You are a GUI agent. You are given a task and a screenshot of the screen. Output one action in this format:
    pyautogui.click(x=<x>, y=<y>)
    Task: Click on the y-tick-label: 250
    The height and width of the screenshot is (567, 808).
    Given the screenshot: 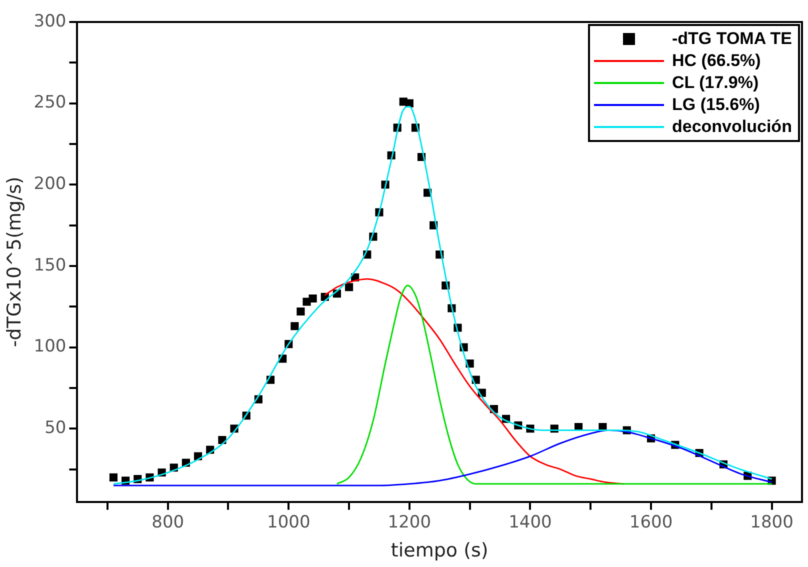 What is the action you would take?
    pyautogui.click(x=50, y=102)
    